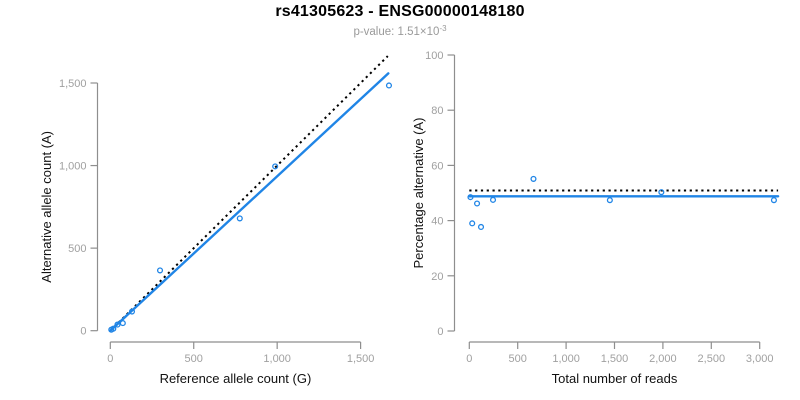 The image size is (800, 400). Describe the element at coordinates (443, 28) in the screenshot. I see `p-value-exponent: -3` at that location.